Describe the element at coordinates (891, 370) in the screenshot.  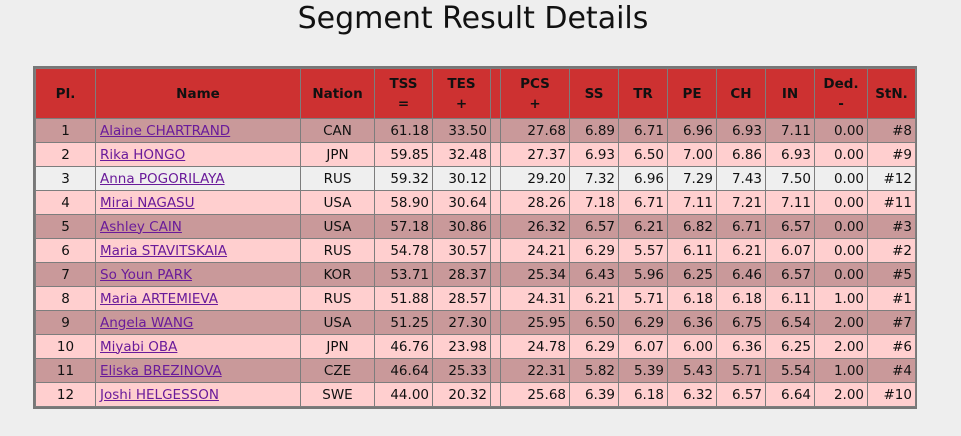
I see `stn-cell: #4` at that location.